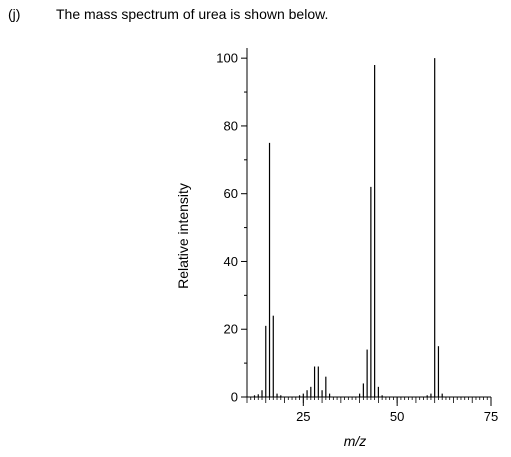  What do you see at coordinates (231, 261) in the screenshot?
I see `y-tick-label-40: 40` at bounding box center [231, 261].